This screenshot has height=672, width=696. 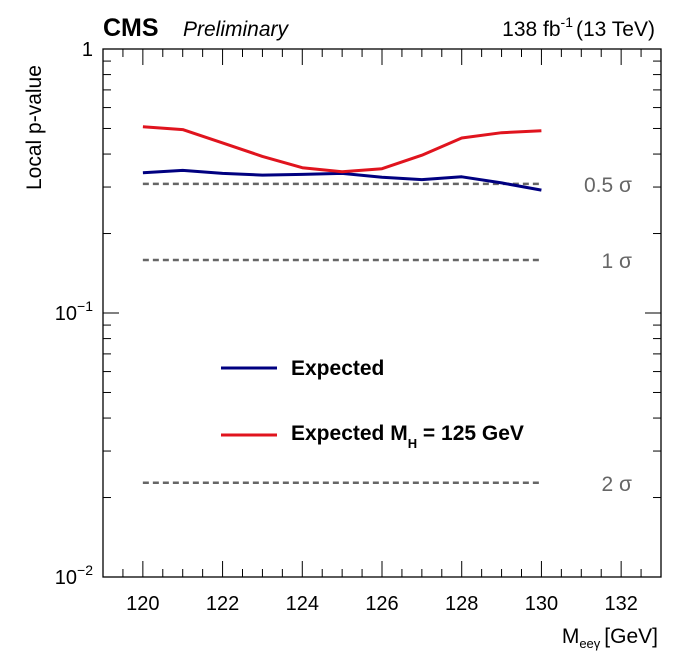 I want to click on reference-line-label: 0.5 σ, so click(x=608, y=185).